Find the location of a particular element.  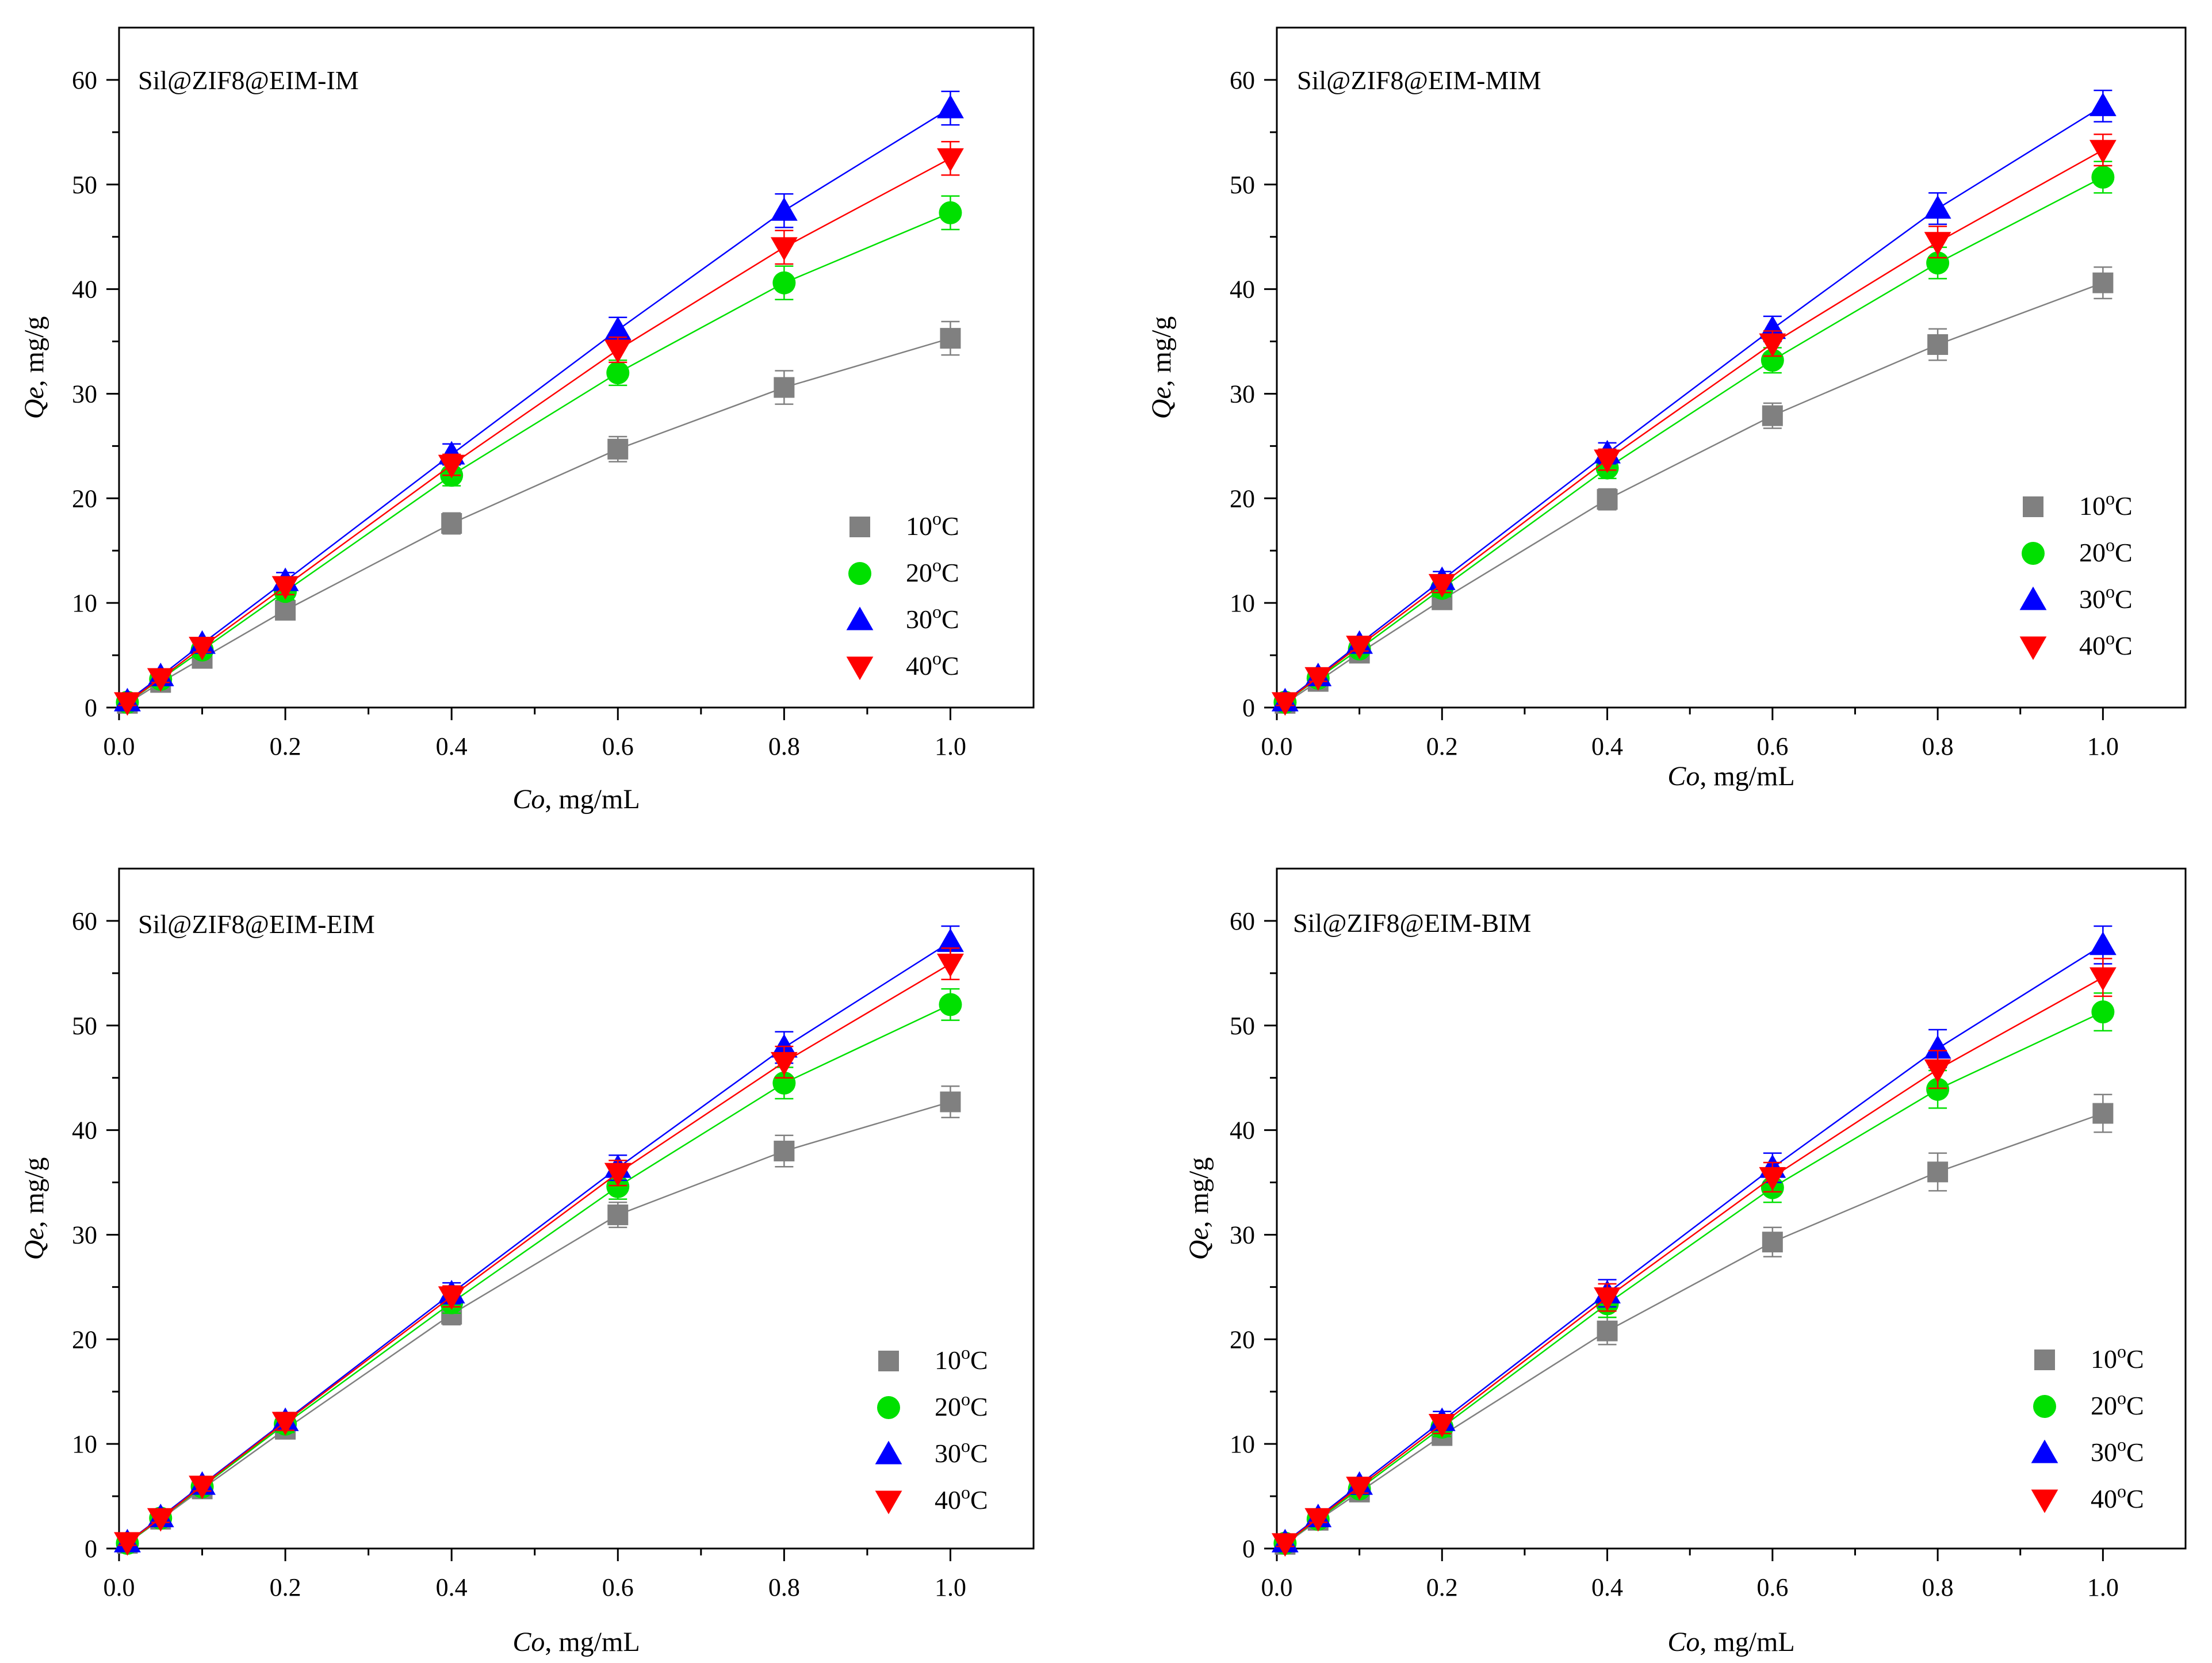

legend-label: 40oC is located at coordinates (932, 664).